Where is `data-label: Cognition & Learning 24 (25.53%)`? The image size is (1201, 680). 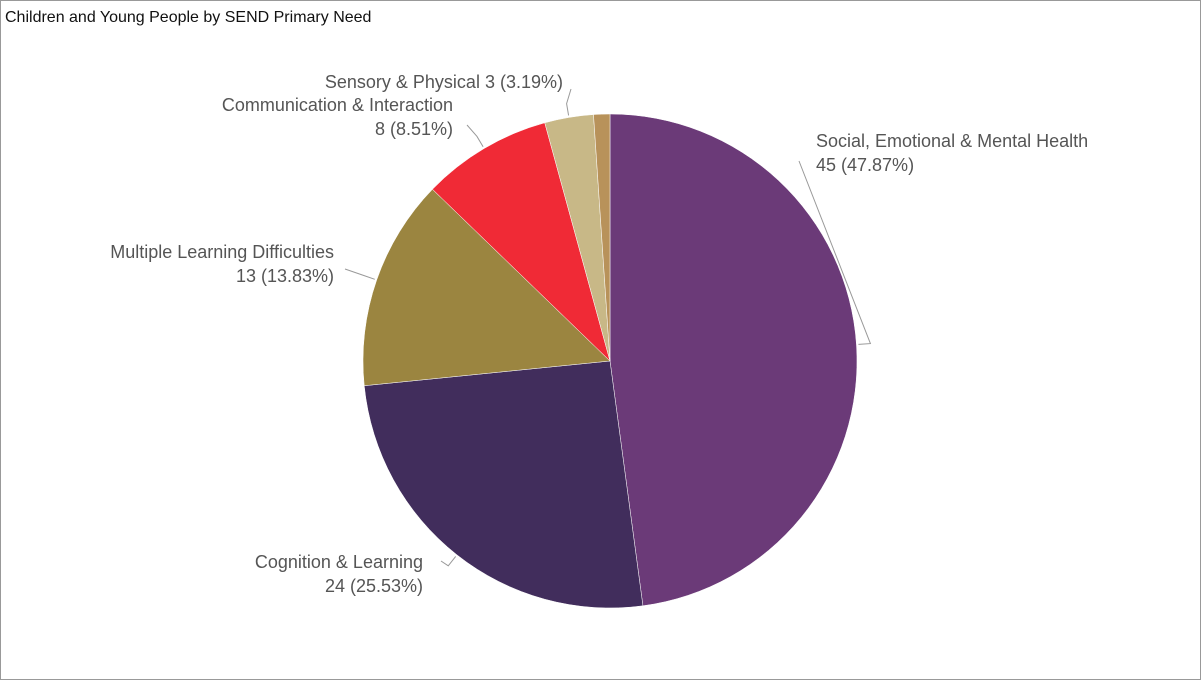 data-label: Cognition & Learning 24 (25.53%) is located at coordinates (339, 574).